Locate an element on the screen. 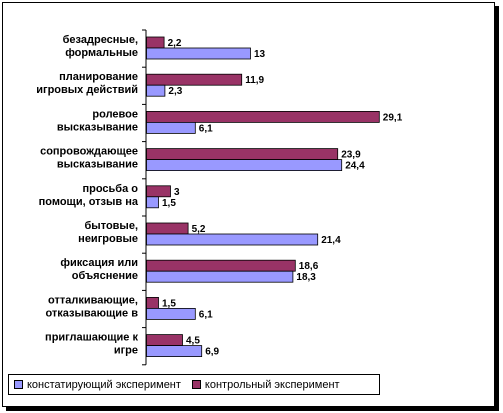  category-label: бытовые, is located at coordinates (111, 226).